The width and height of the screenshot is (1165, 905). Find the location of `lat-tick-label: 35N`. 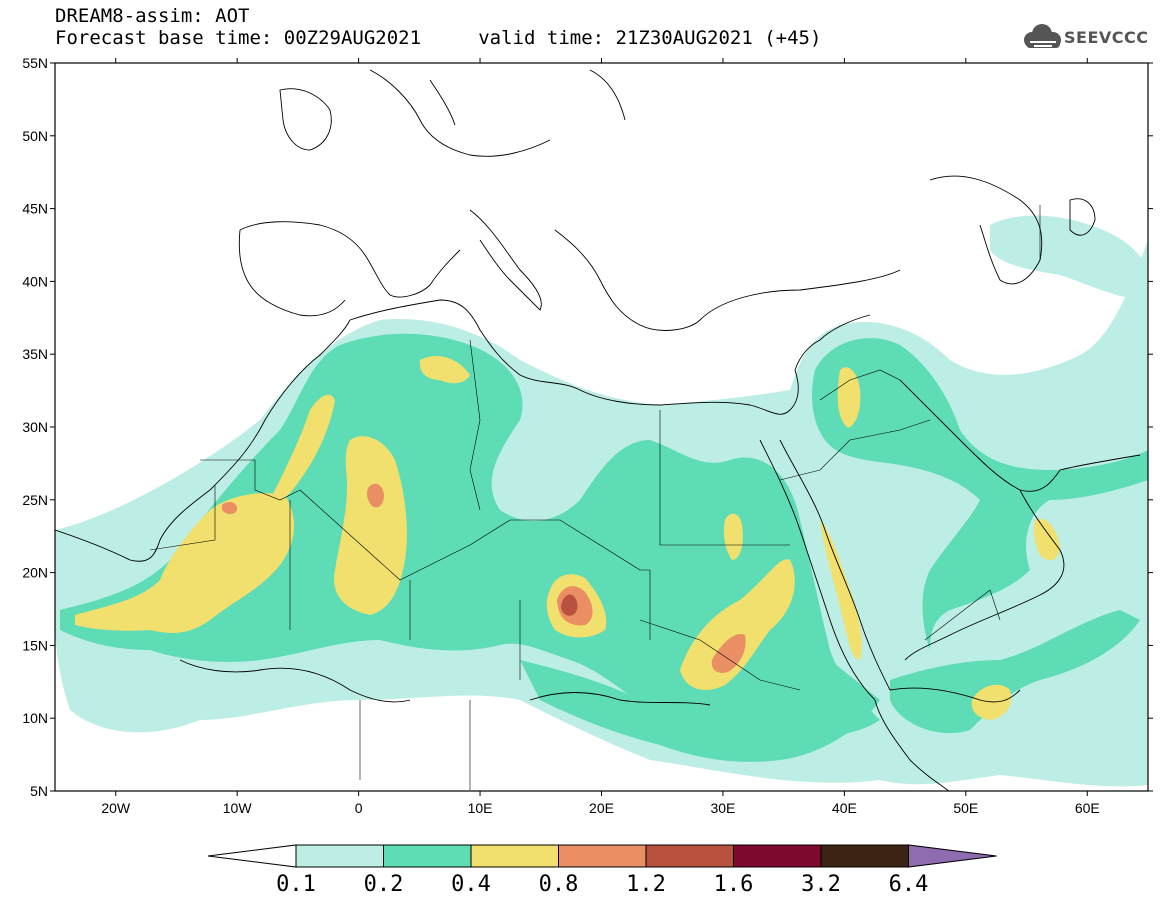

lat-tick-label: 35N is located at coordinates (35, 354).